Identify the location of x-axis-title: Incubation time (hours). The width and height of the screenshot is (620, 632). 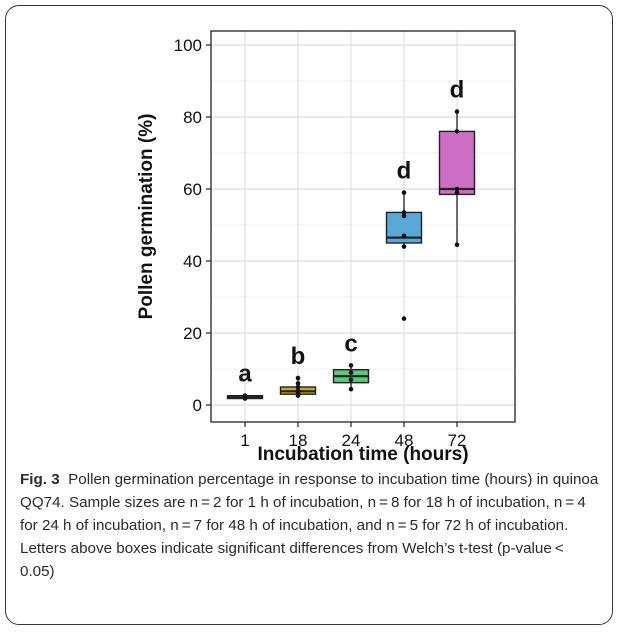
(362, 454).